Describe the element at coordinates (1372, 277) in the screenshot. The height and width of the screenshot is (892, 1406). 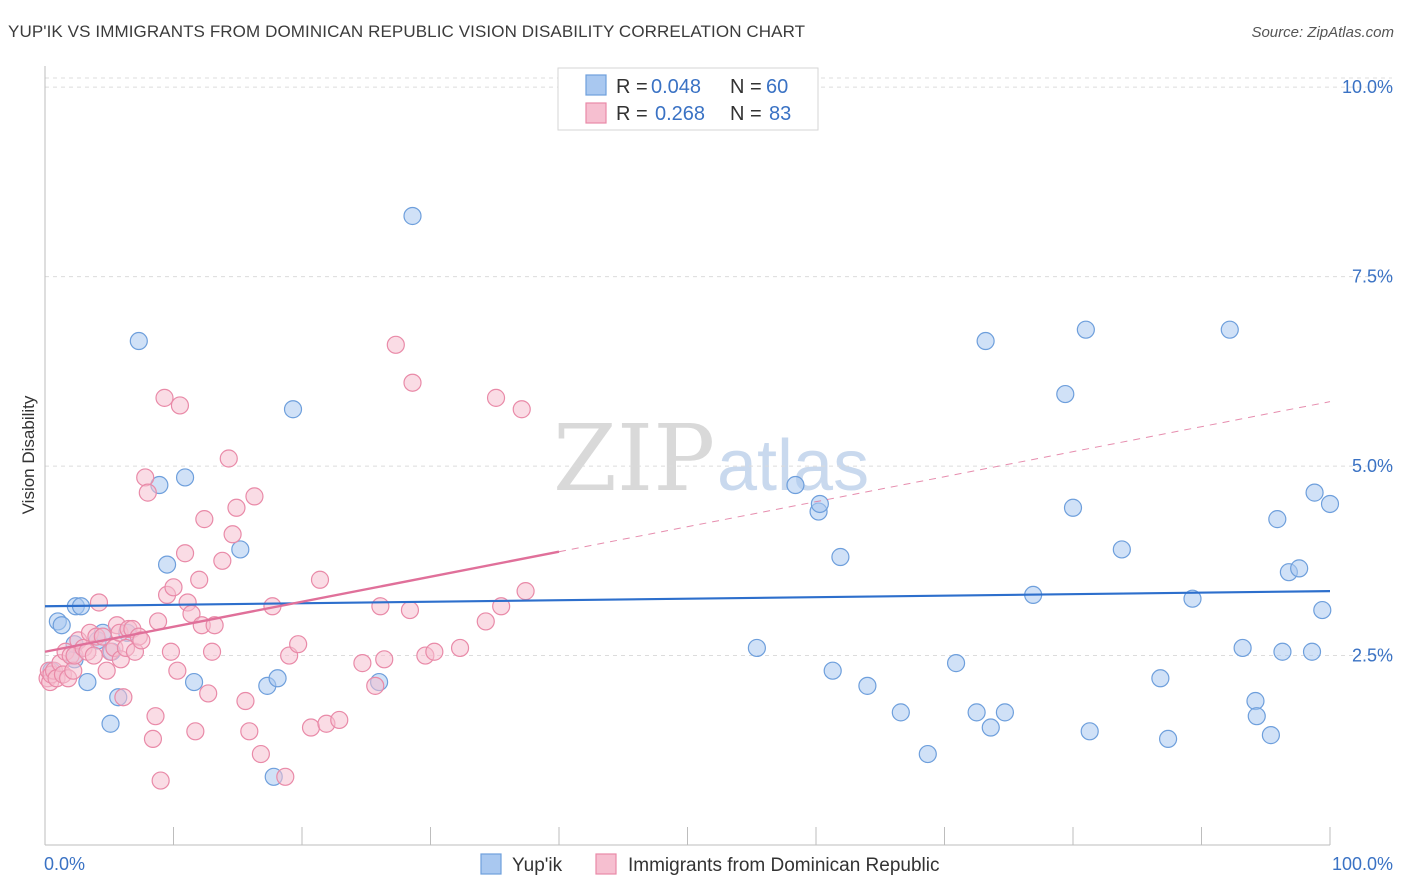
I see `y-tick-label-2: 7.5%` at that location.